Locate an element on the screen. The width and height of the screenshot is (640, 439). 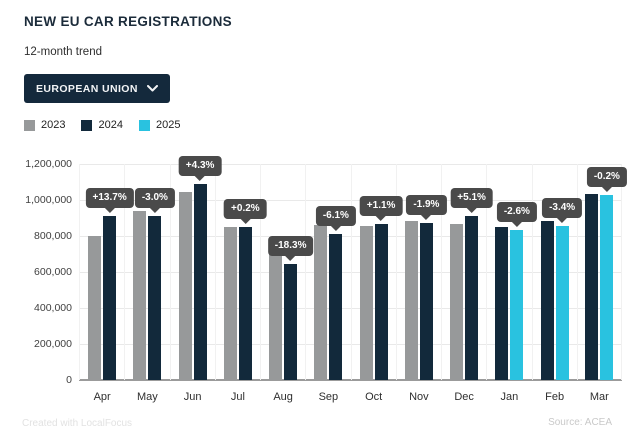
region-selector-label: EUROPEAN UNION is located at coordinates (87, 88).